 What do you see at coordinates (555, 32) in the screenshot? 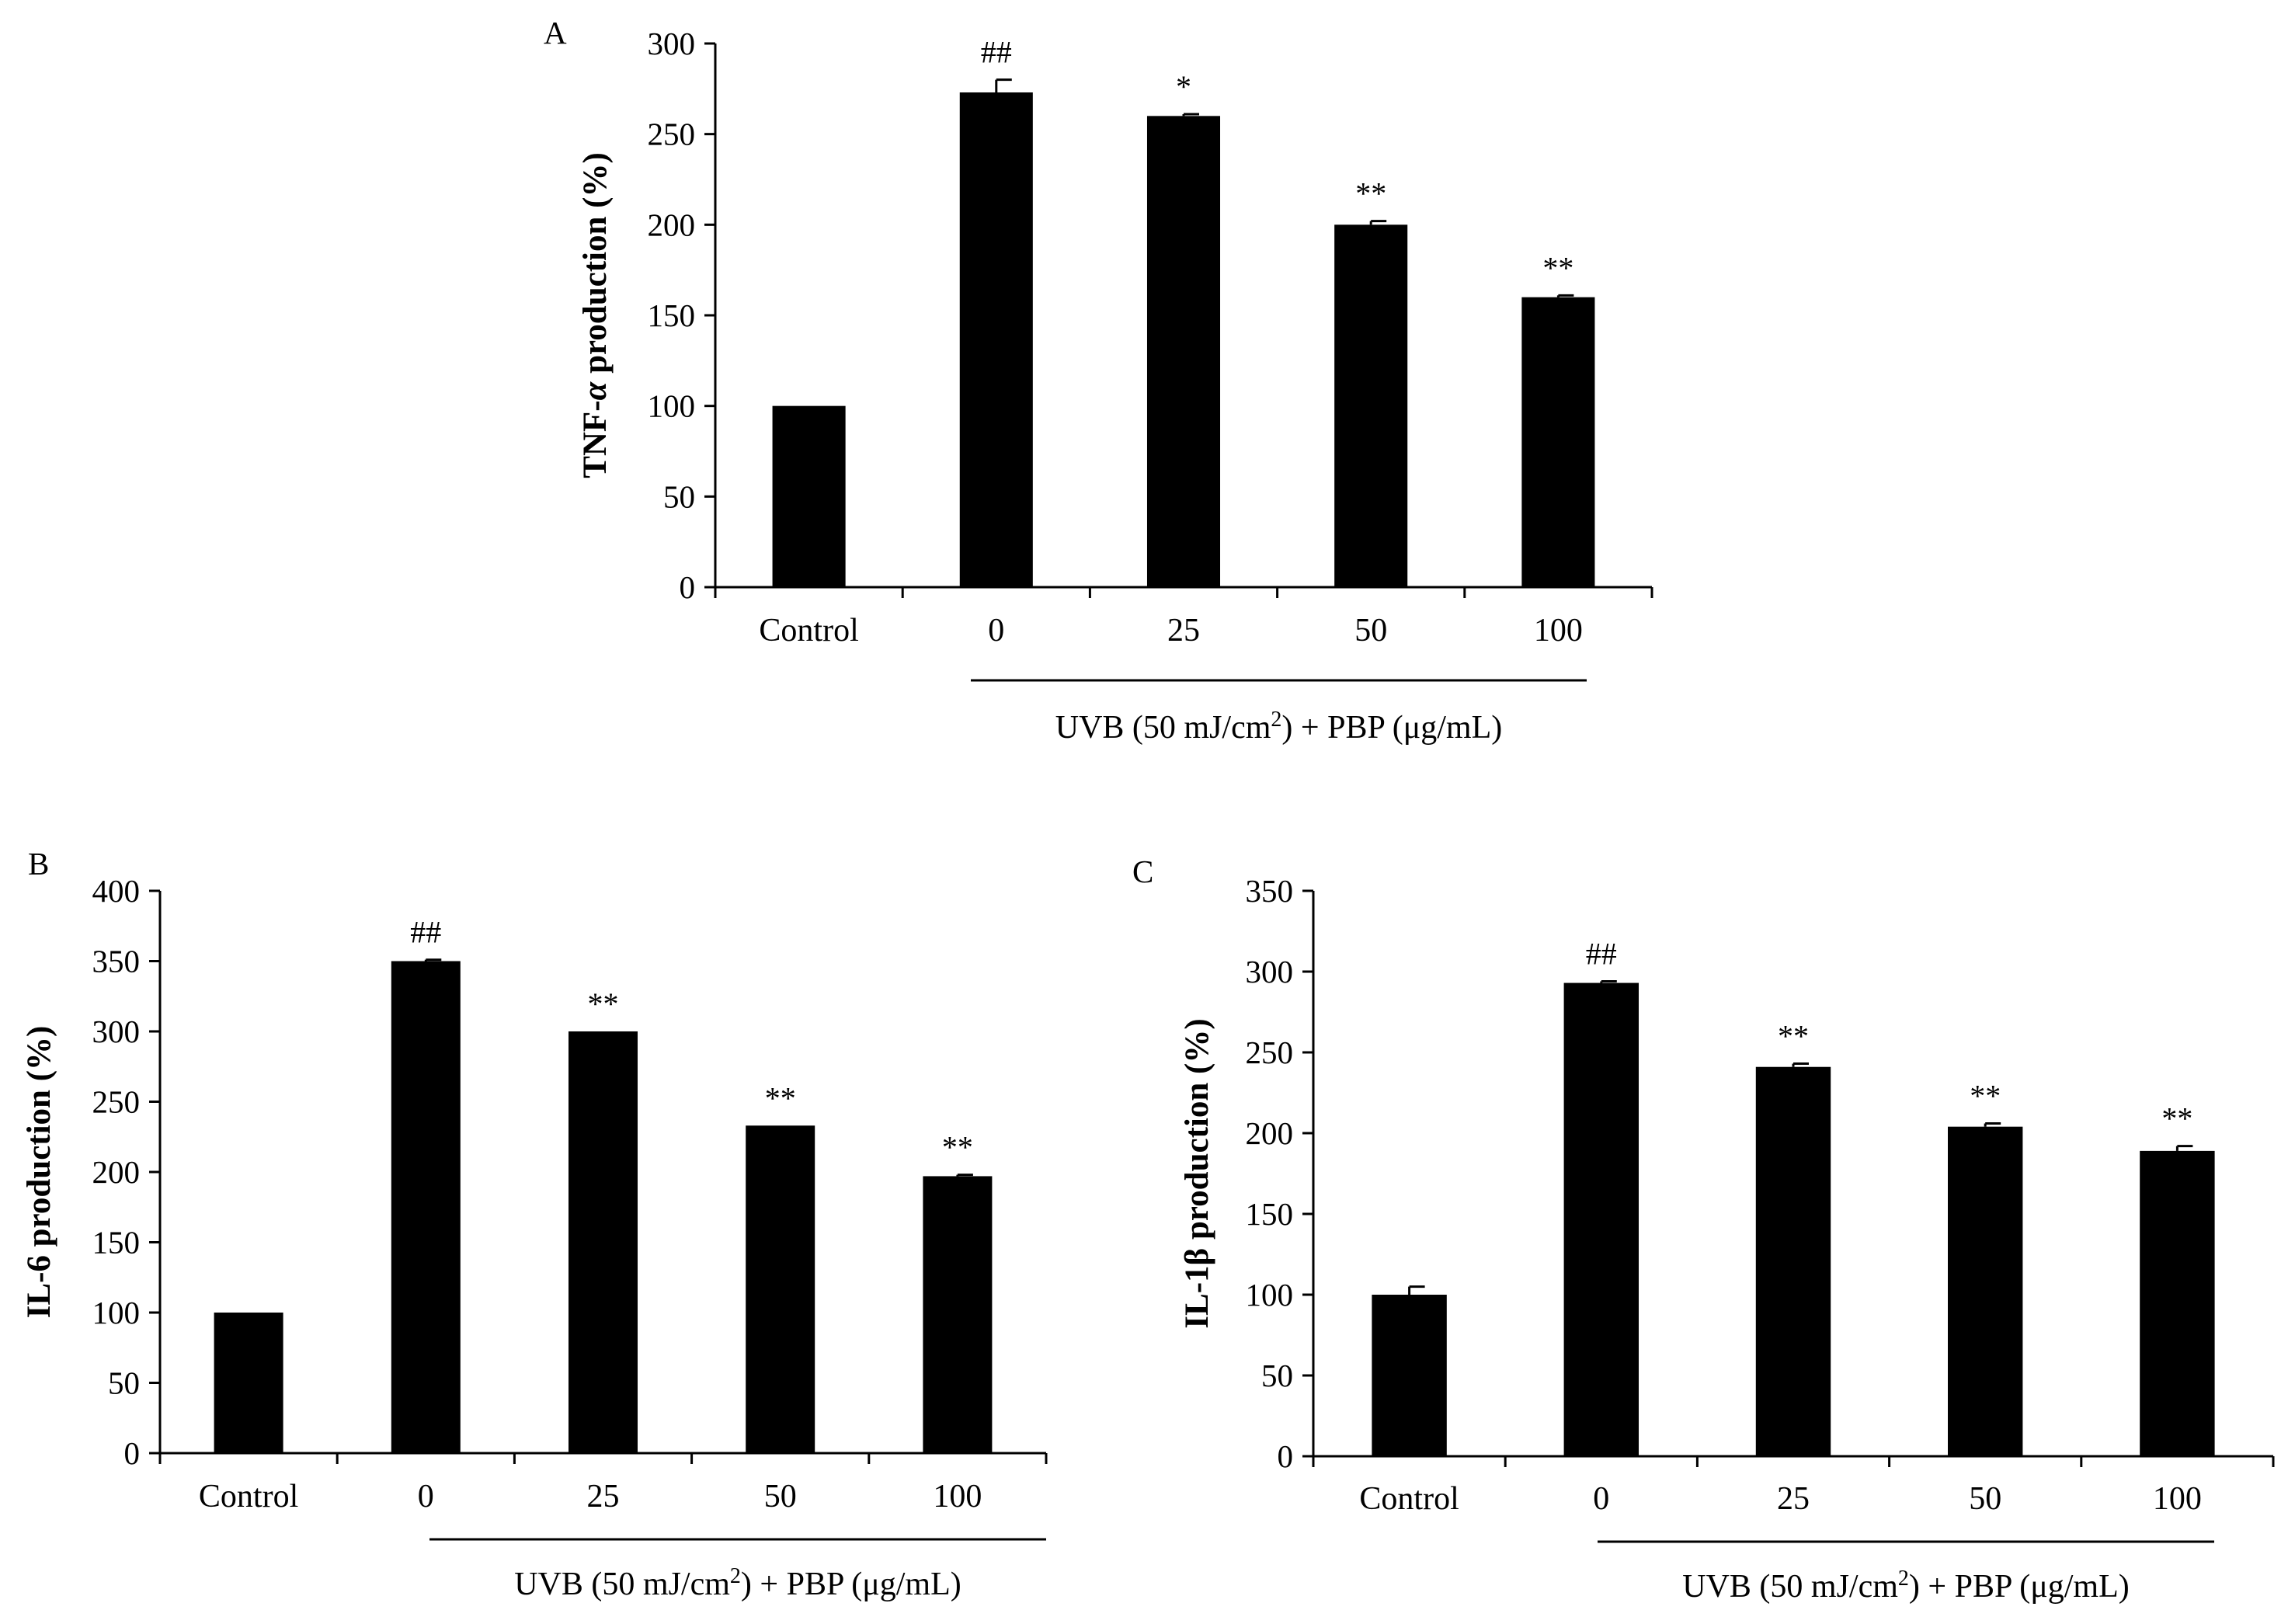
I see `panel-letter: A` at bounding box center [555, 32].